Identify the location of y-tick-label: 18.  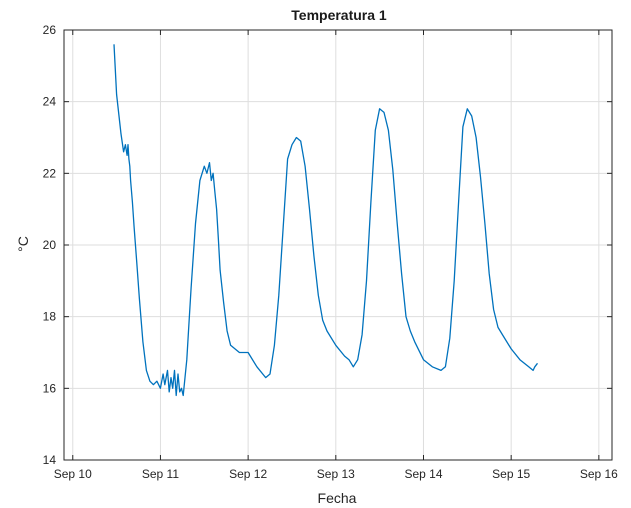
(50, 317).